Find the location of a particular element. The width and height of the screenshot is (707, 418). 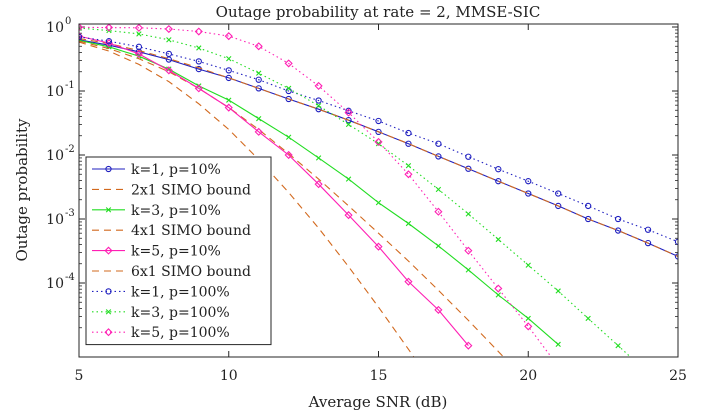

chart-title: Outage probability at rate = 2, MMSE-SIC is located at coordinates (378, 12).